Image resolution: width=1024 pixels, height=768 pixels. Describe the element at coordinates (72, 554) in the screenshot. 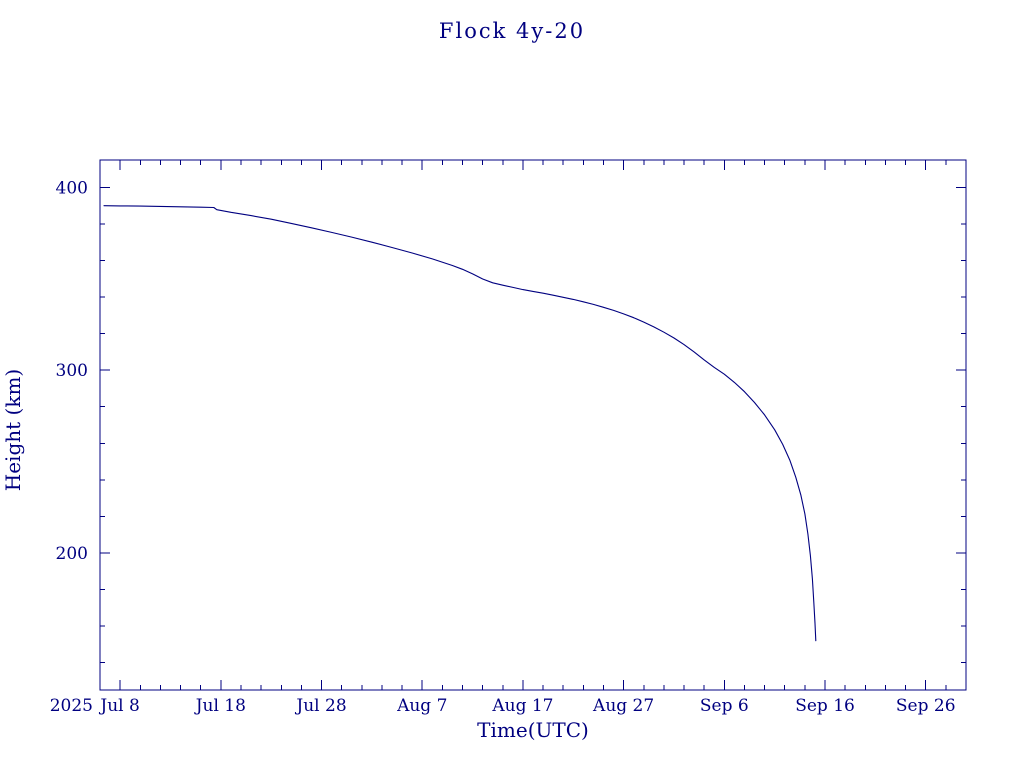

I see `y-axis-tick-label: 200` at that location.